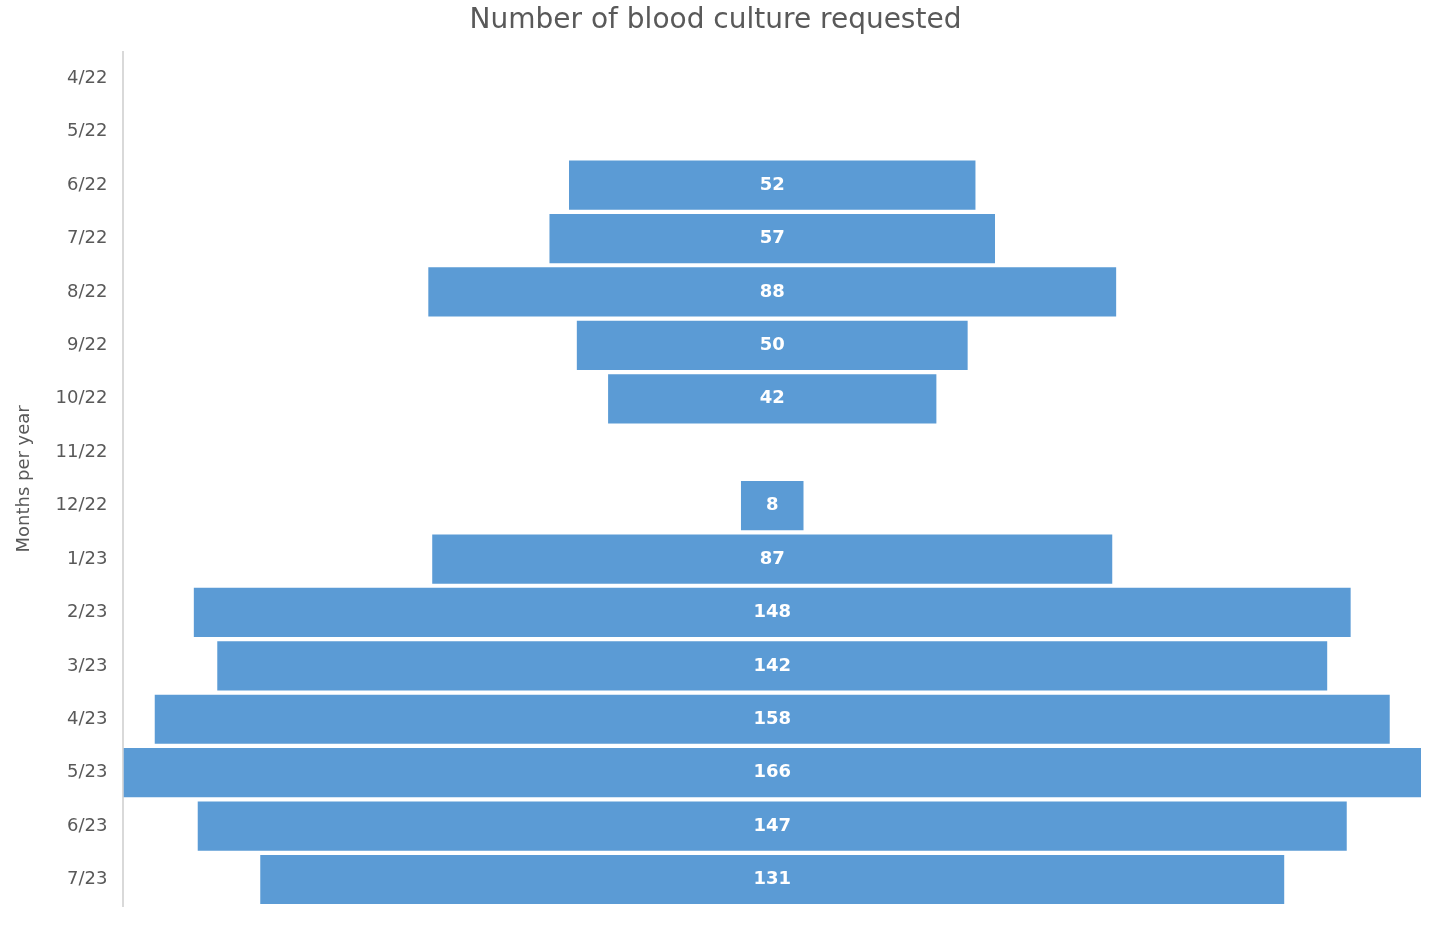  I want to click on category-label: 3/23, so click(87, 664).